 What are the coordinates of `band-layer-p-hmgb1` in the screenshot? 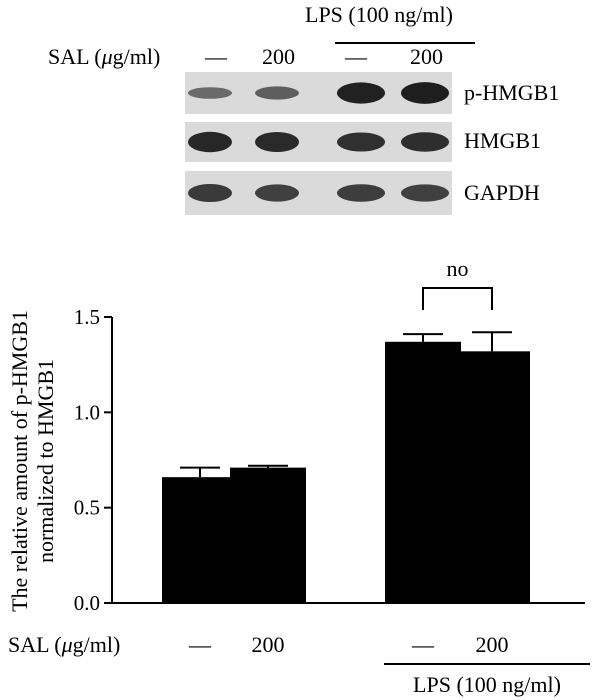 It's located at (318, 93).